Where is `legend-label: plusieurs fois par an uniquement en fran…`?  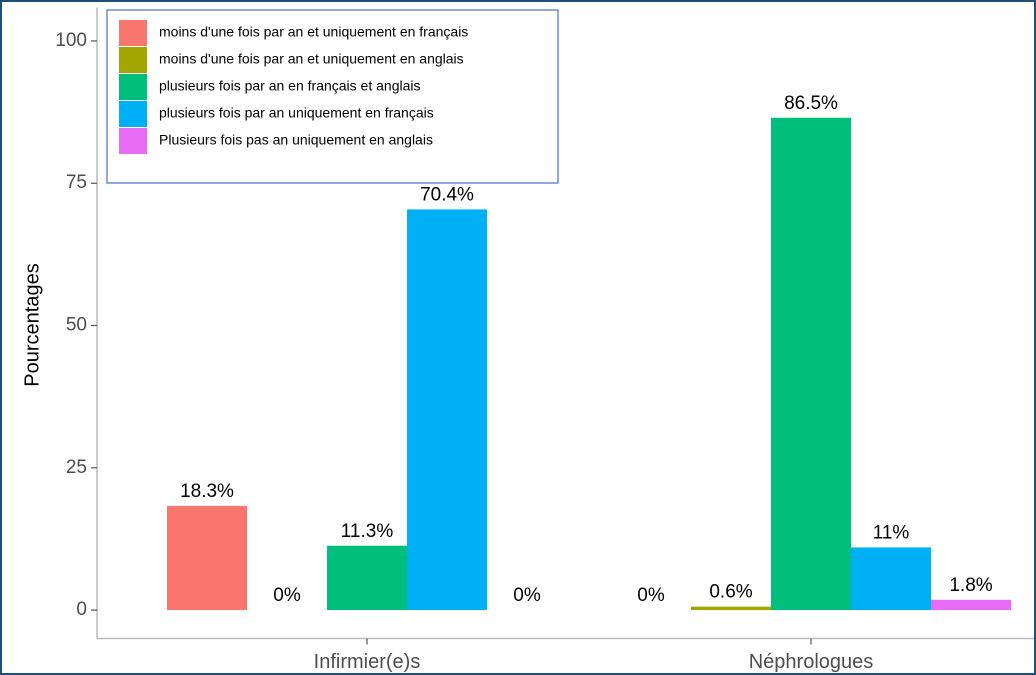 legend-label: plusieurs fois par an uniquement en fran… is located at coordinates (296, 113).